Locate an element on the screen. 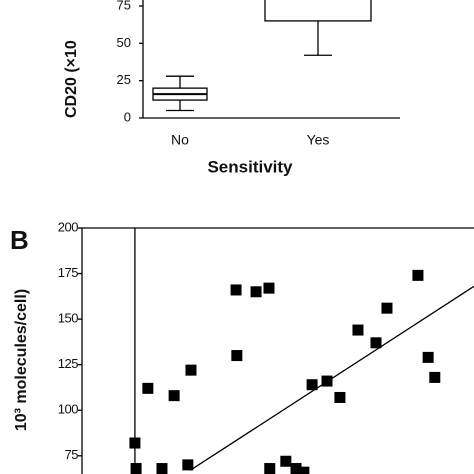 The height and width of the screenshot is (474, 474). y-tick-label: 0 is located at coordinates (127, 116).